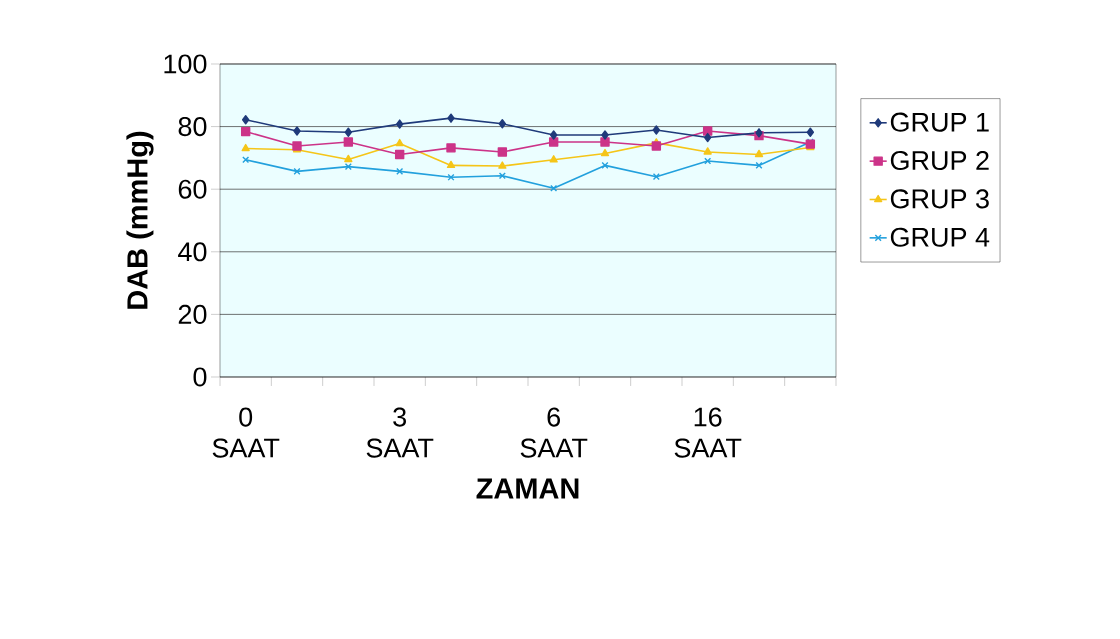 The image size is (1120, 639). What do you see at coordinates (246, 432) in the screenshot?
I see `x-tick-label: 0 SAAT` at bounding box center [246, 432].